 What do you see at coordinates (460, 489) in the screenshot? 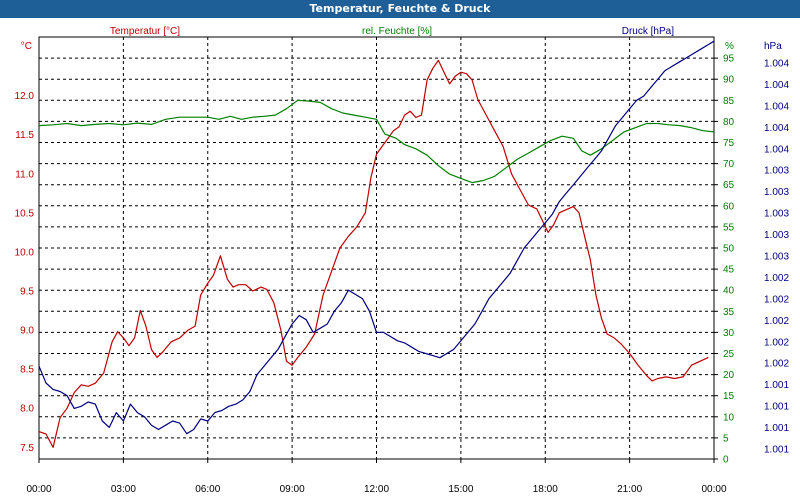
I see `x-tick-label-time: 15:00` at bounding box center [460, 489].